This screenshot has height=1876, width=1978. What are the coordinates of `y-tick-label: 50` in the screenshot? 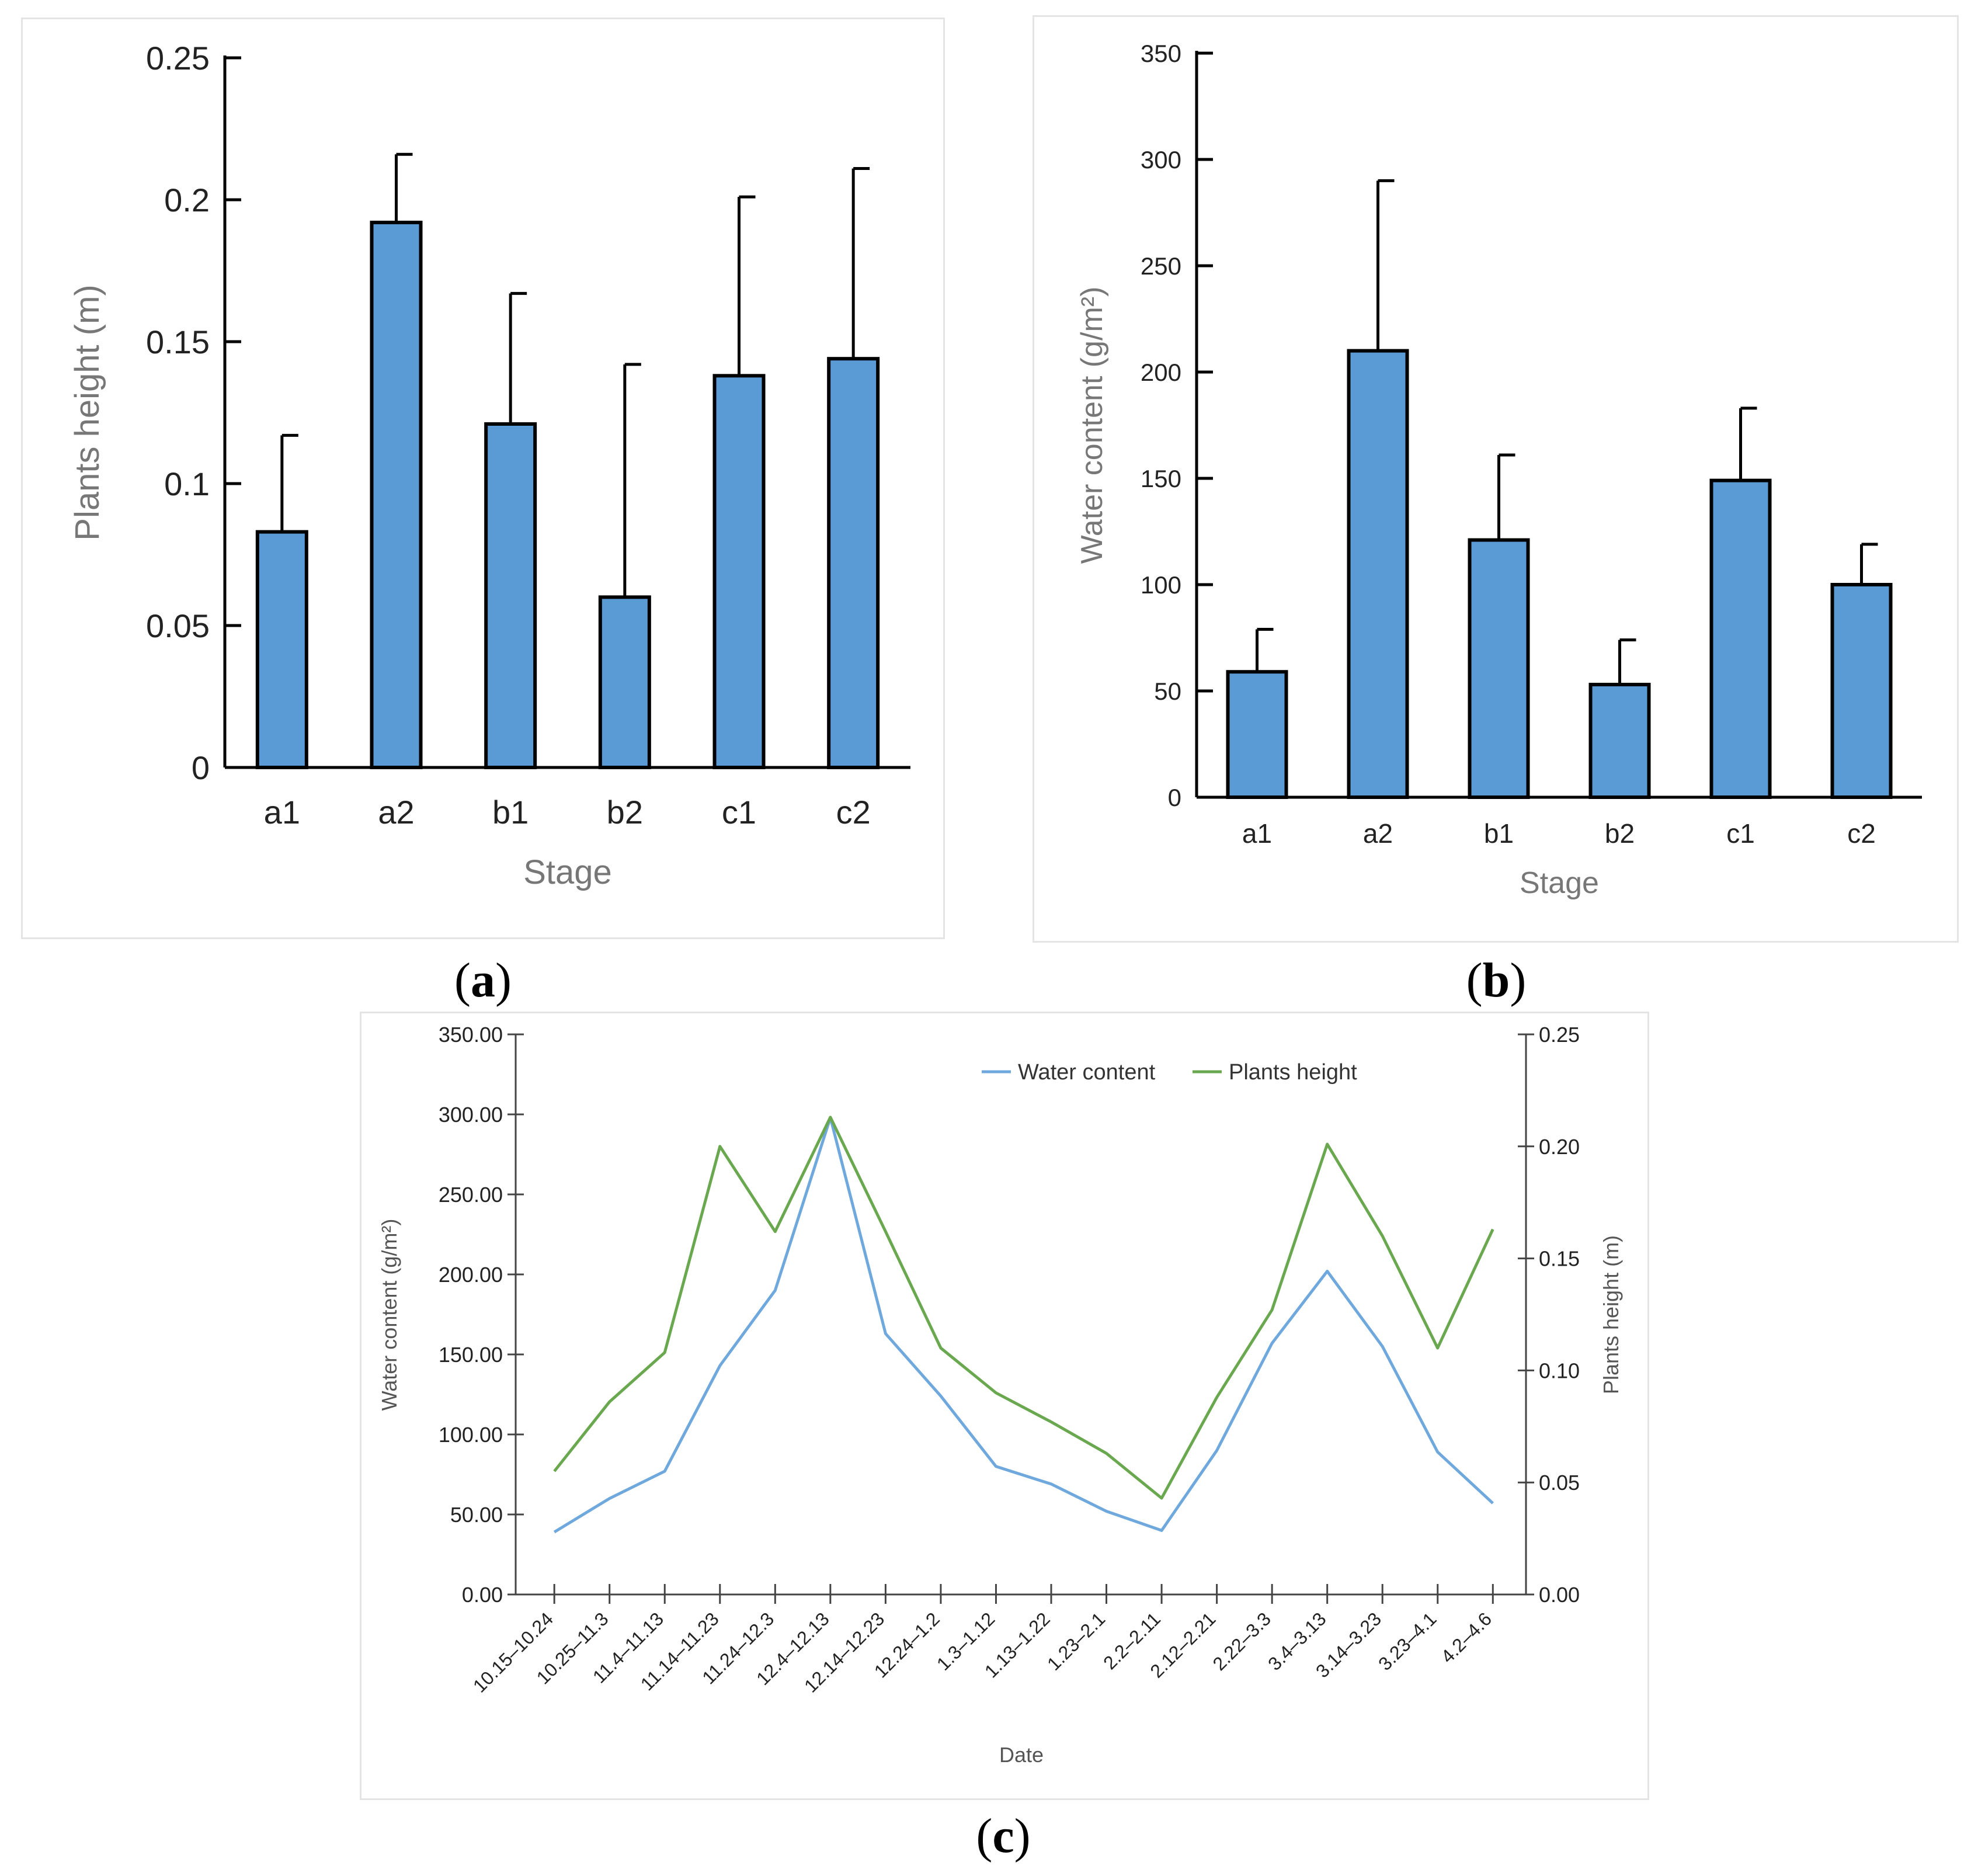 It's located at (1167, 691).